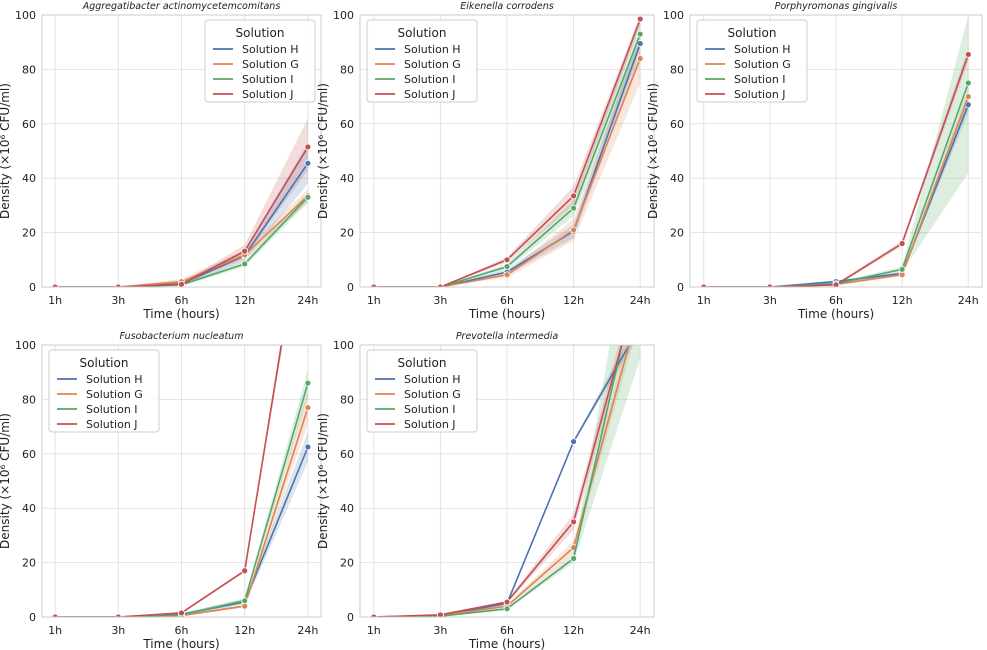 The width and height of the screenshot is (987, 650). Describe the element at coordinates (181, 6) in the screenshot. I see `chart-title: Aggregatibacter actinomycetemcomitans` at that location.